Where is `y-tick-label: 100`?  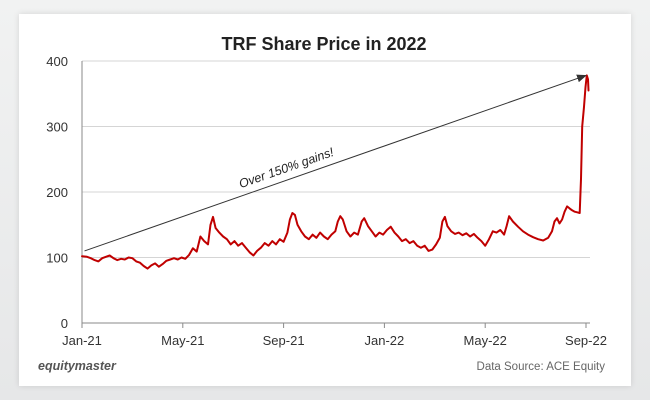 y-tick-label: 100 is located at coordinates (57, 258).